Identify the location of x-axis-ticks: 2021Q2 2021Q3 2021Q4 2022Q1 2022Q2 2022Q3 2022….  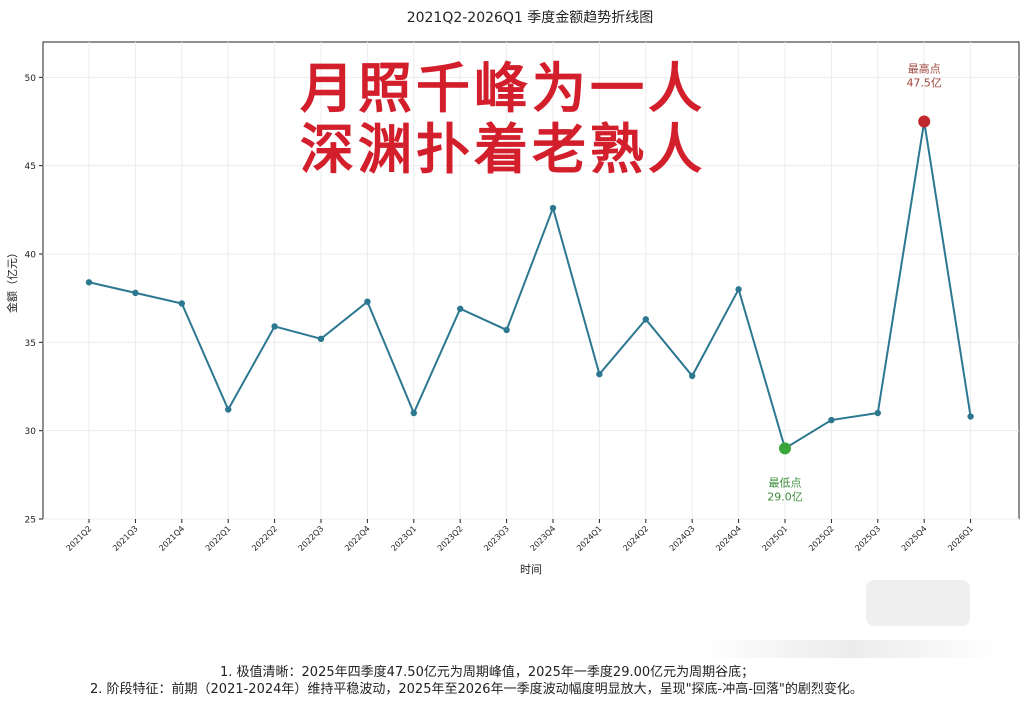
(520, 536).